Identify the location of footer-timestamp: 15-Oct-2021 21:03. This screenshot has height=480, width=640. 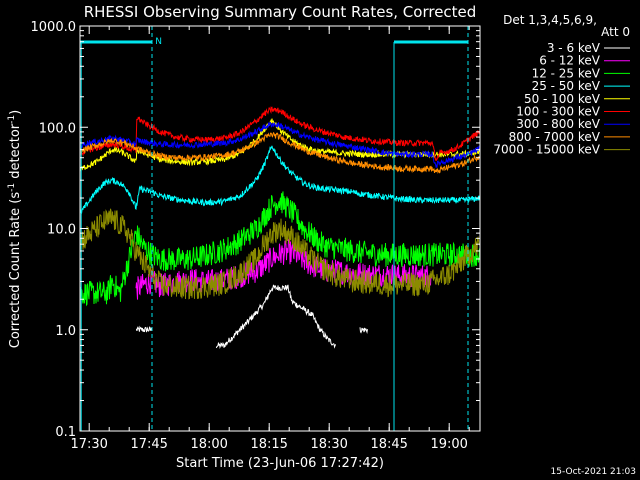
(593, 472).